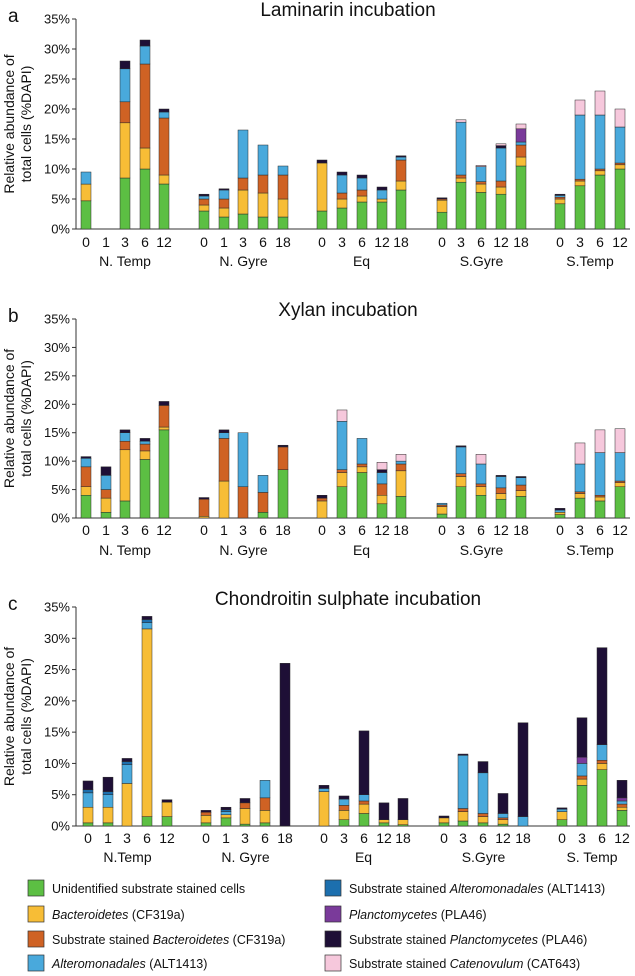 This screenshot has width=635, height=976. I want to click on y-tick-label: 10%, so click(57, 169).